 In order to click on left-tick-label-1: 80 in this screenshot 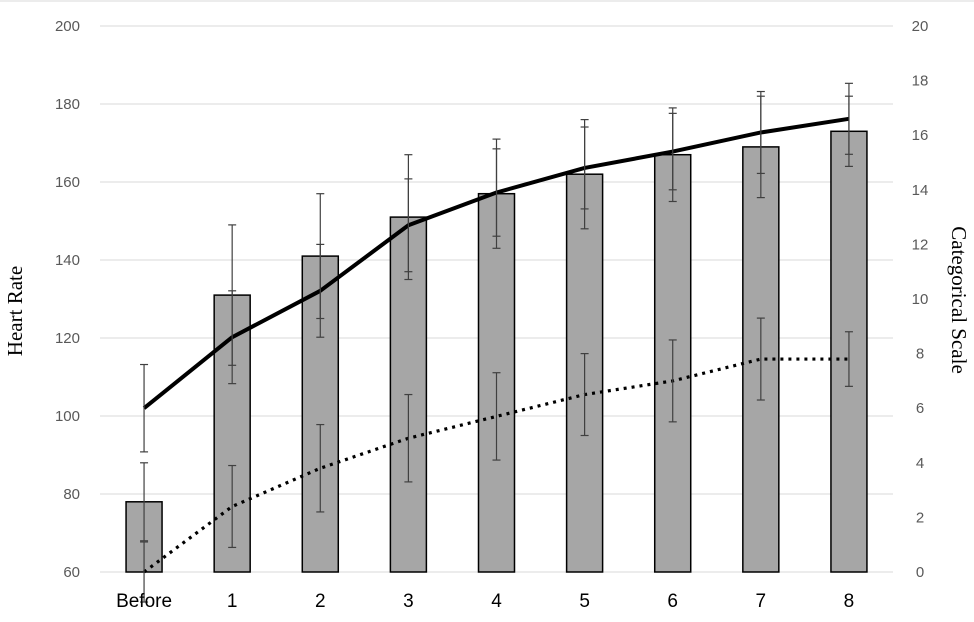, I will do `click(71, 494)`.